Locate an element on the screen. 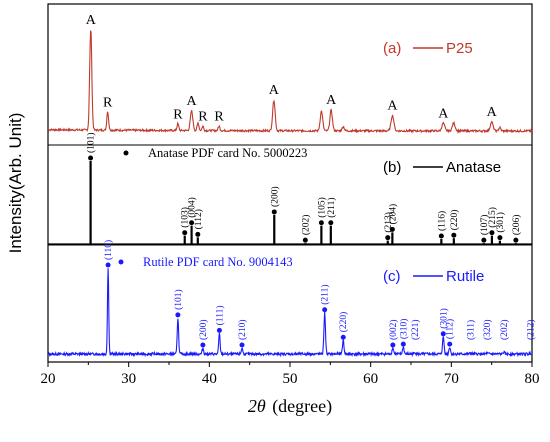 The width and height of the screenshot is (550, 442). legend-a-tag: (a) is located at coordinates (392, 48).